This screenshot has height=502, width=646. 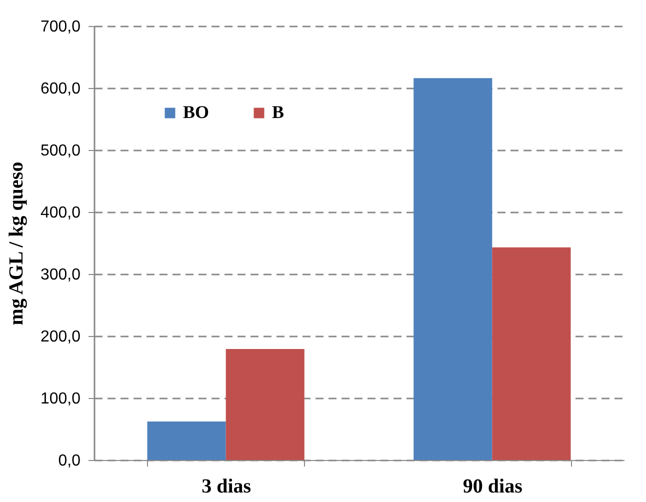 I want to click on legend-label: B, so click(x=278, y=112).